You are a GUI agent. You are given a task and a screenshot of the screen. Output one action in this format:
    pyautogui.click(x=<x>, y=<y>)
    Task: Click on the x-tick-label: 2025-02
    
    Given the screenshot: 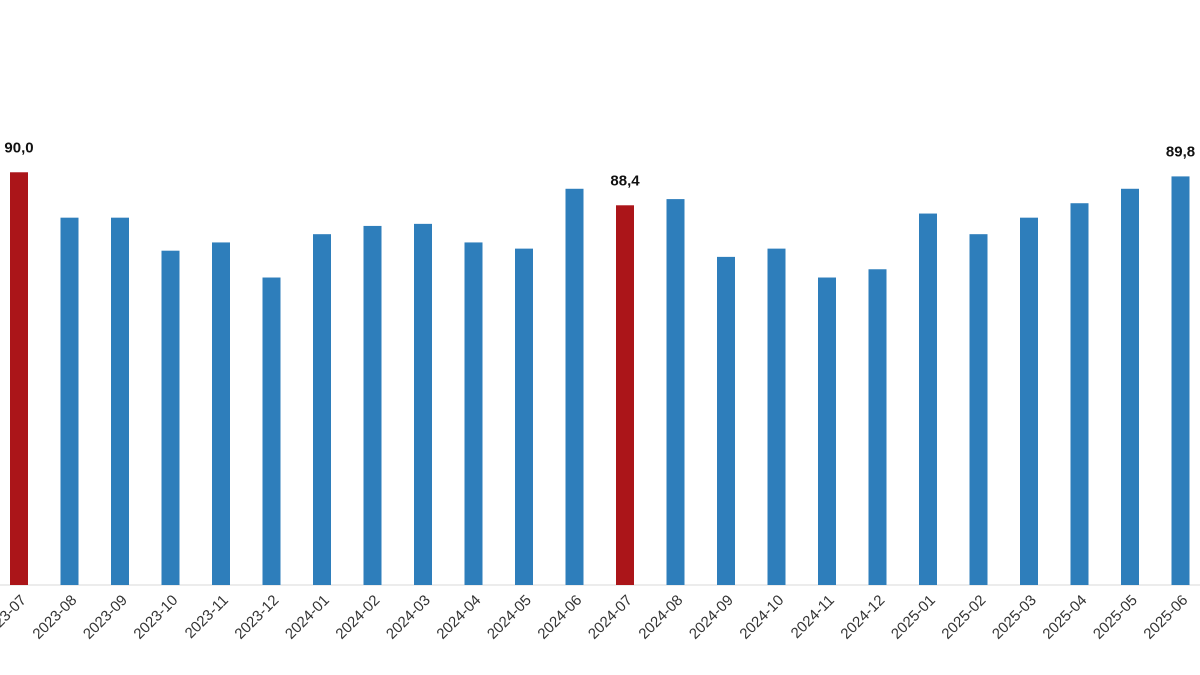 What is the action you would take?
    pyautogui.click(x=963, y=617)
    